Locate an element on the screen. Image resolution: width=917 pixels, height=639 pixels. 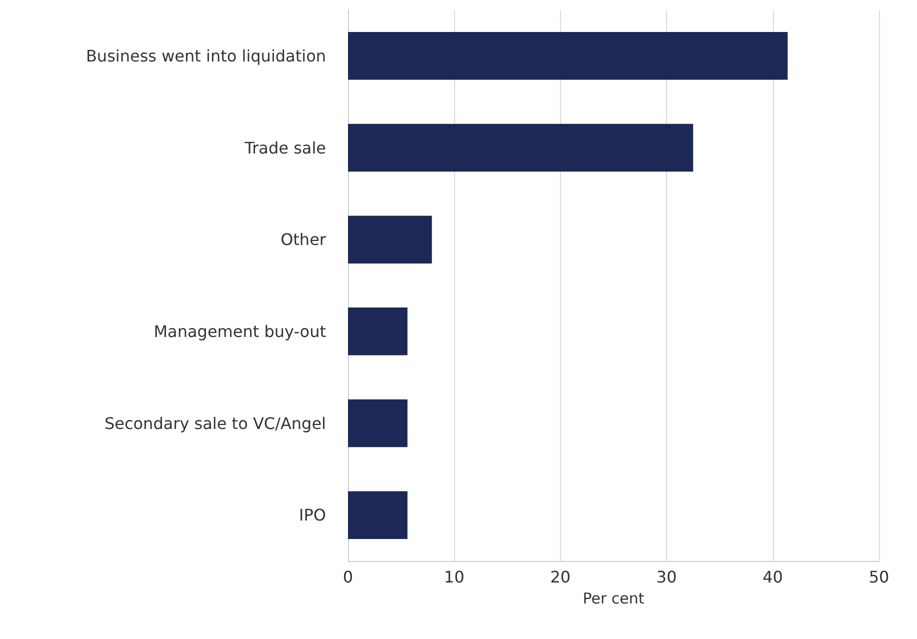
x-tick-label: 20 is located at coordinates (560, 577).